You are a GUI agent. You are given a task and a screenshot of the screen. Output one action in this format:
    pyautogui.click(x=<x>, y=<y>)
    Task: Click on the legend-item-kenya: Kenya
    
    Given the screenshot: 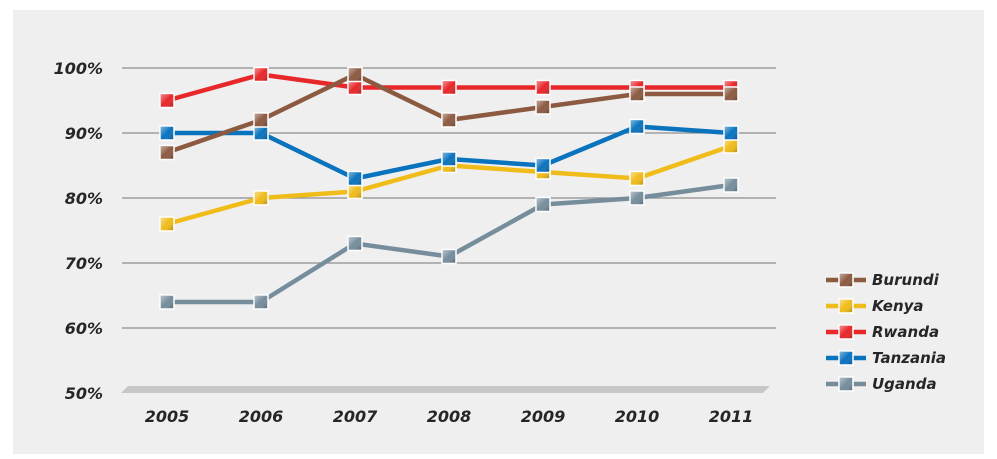 What is the action you would take?
    pyautogui.click(x=875, y=306)
    